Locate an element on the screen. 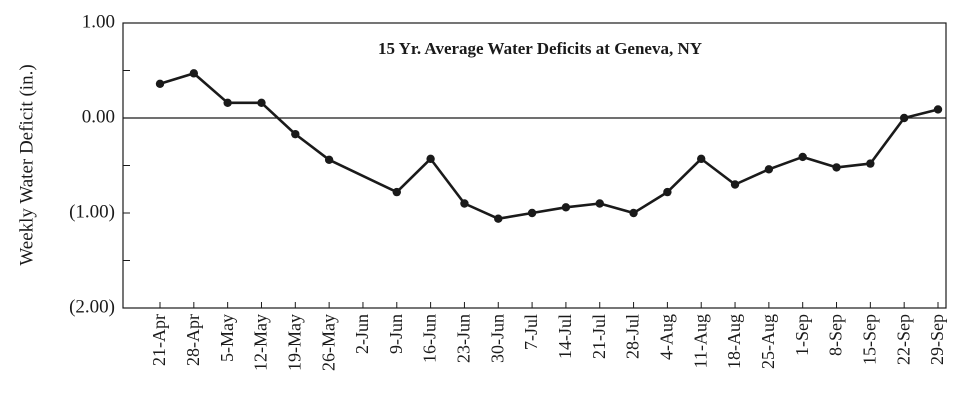 The height and width of the screenshot is (402, 963). x-tick-label: 21-Apr is located at coordinates (159, 340).